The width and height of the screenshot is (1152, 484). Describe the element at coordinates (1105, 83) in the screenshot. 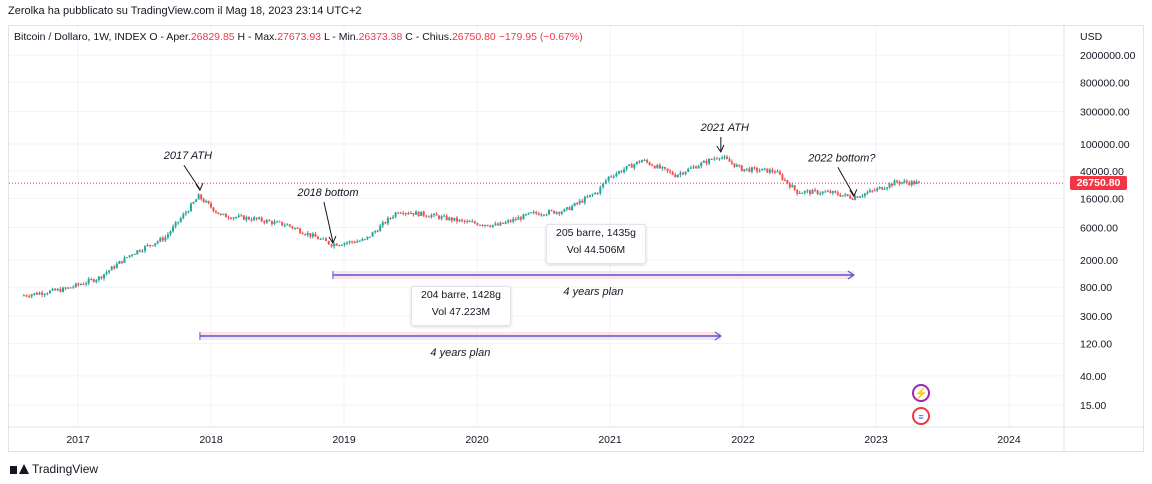

I see `y-tick-label: 800000.00` at that location.